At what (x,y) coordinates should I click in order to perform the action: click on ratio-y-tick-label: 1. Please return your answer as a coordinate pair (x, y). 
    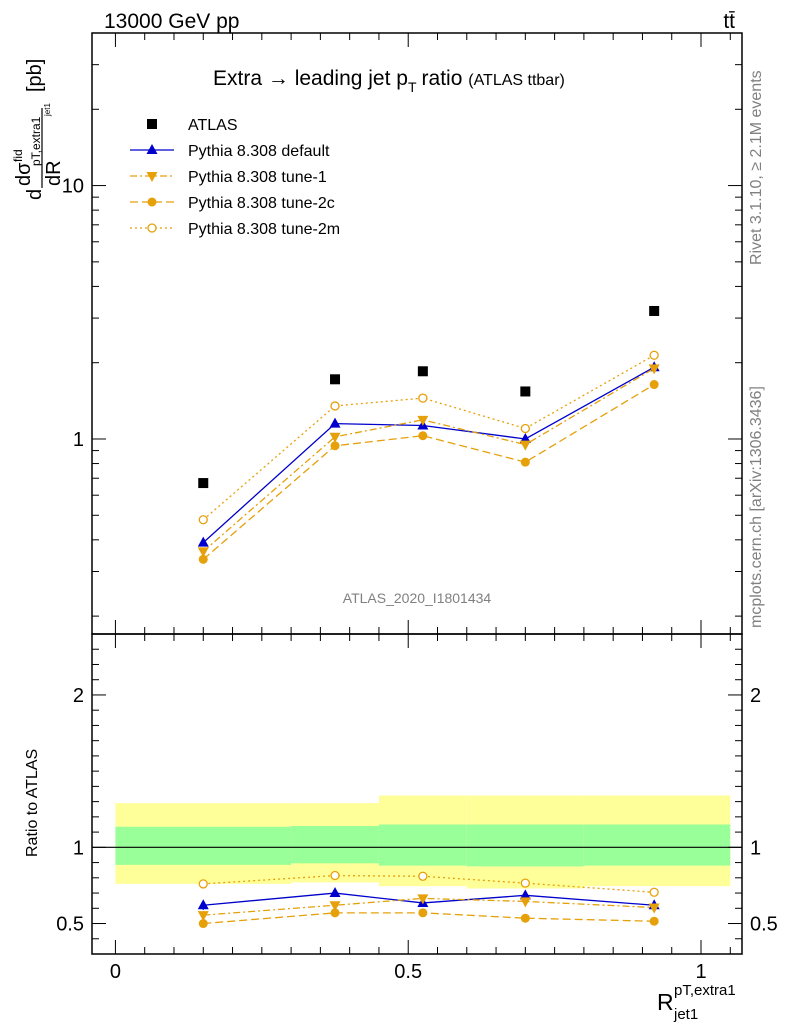
    Looking at the image, I should click on (78, 848).